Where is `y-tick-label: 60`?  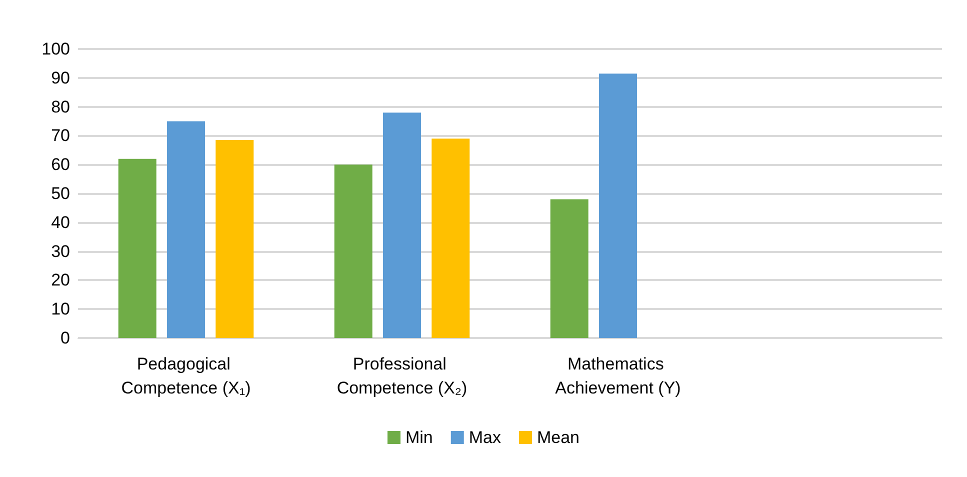 y-tick-label: 60 is located at coordinates (60, 164).